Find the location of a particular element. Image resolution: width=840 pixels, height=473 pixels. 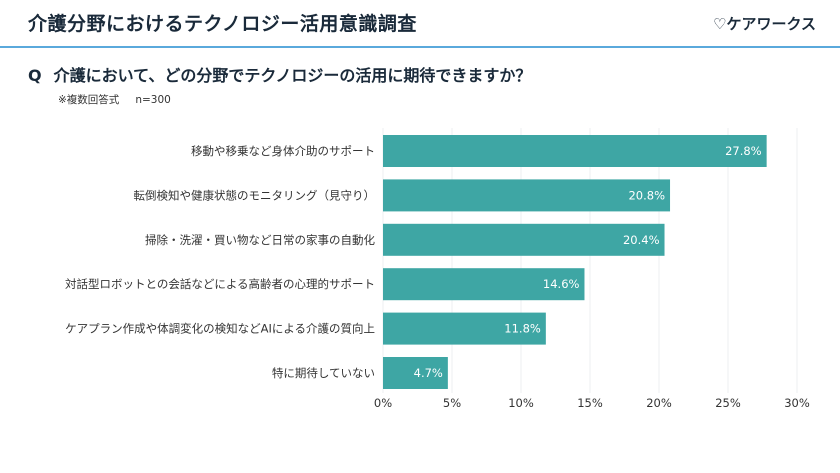

brand-logo: ♡ケアワークス is located at coordinates (764, 23).